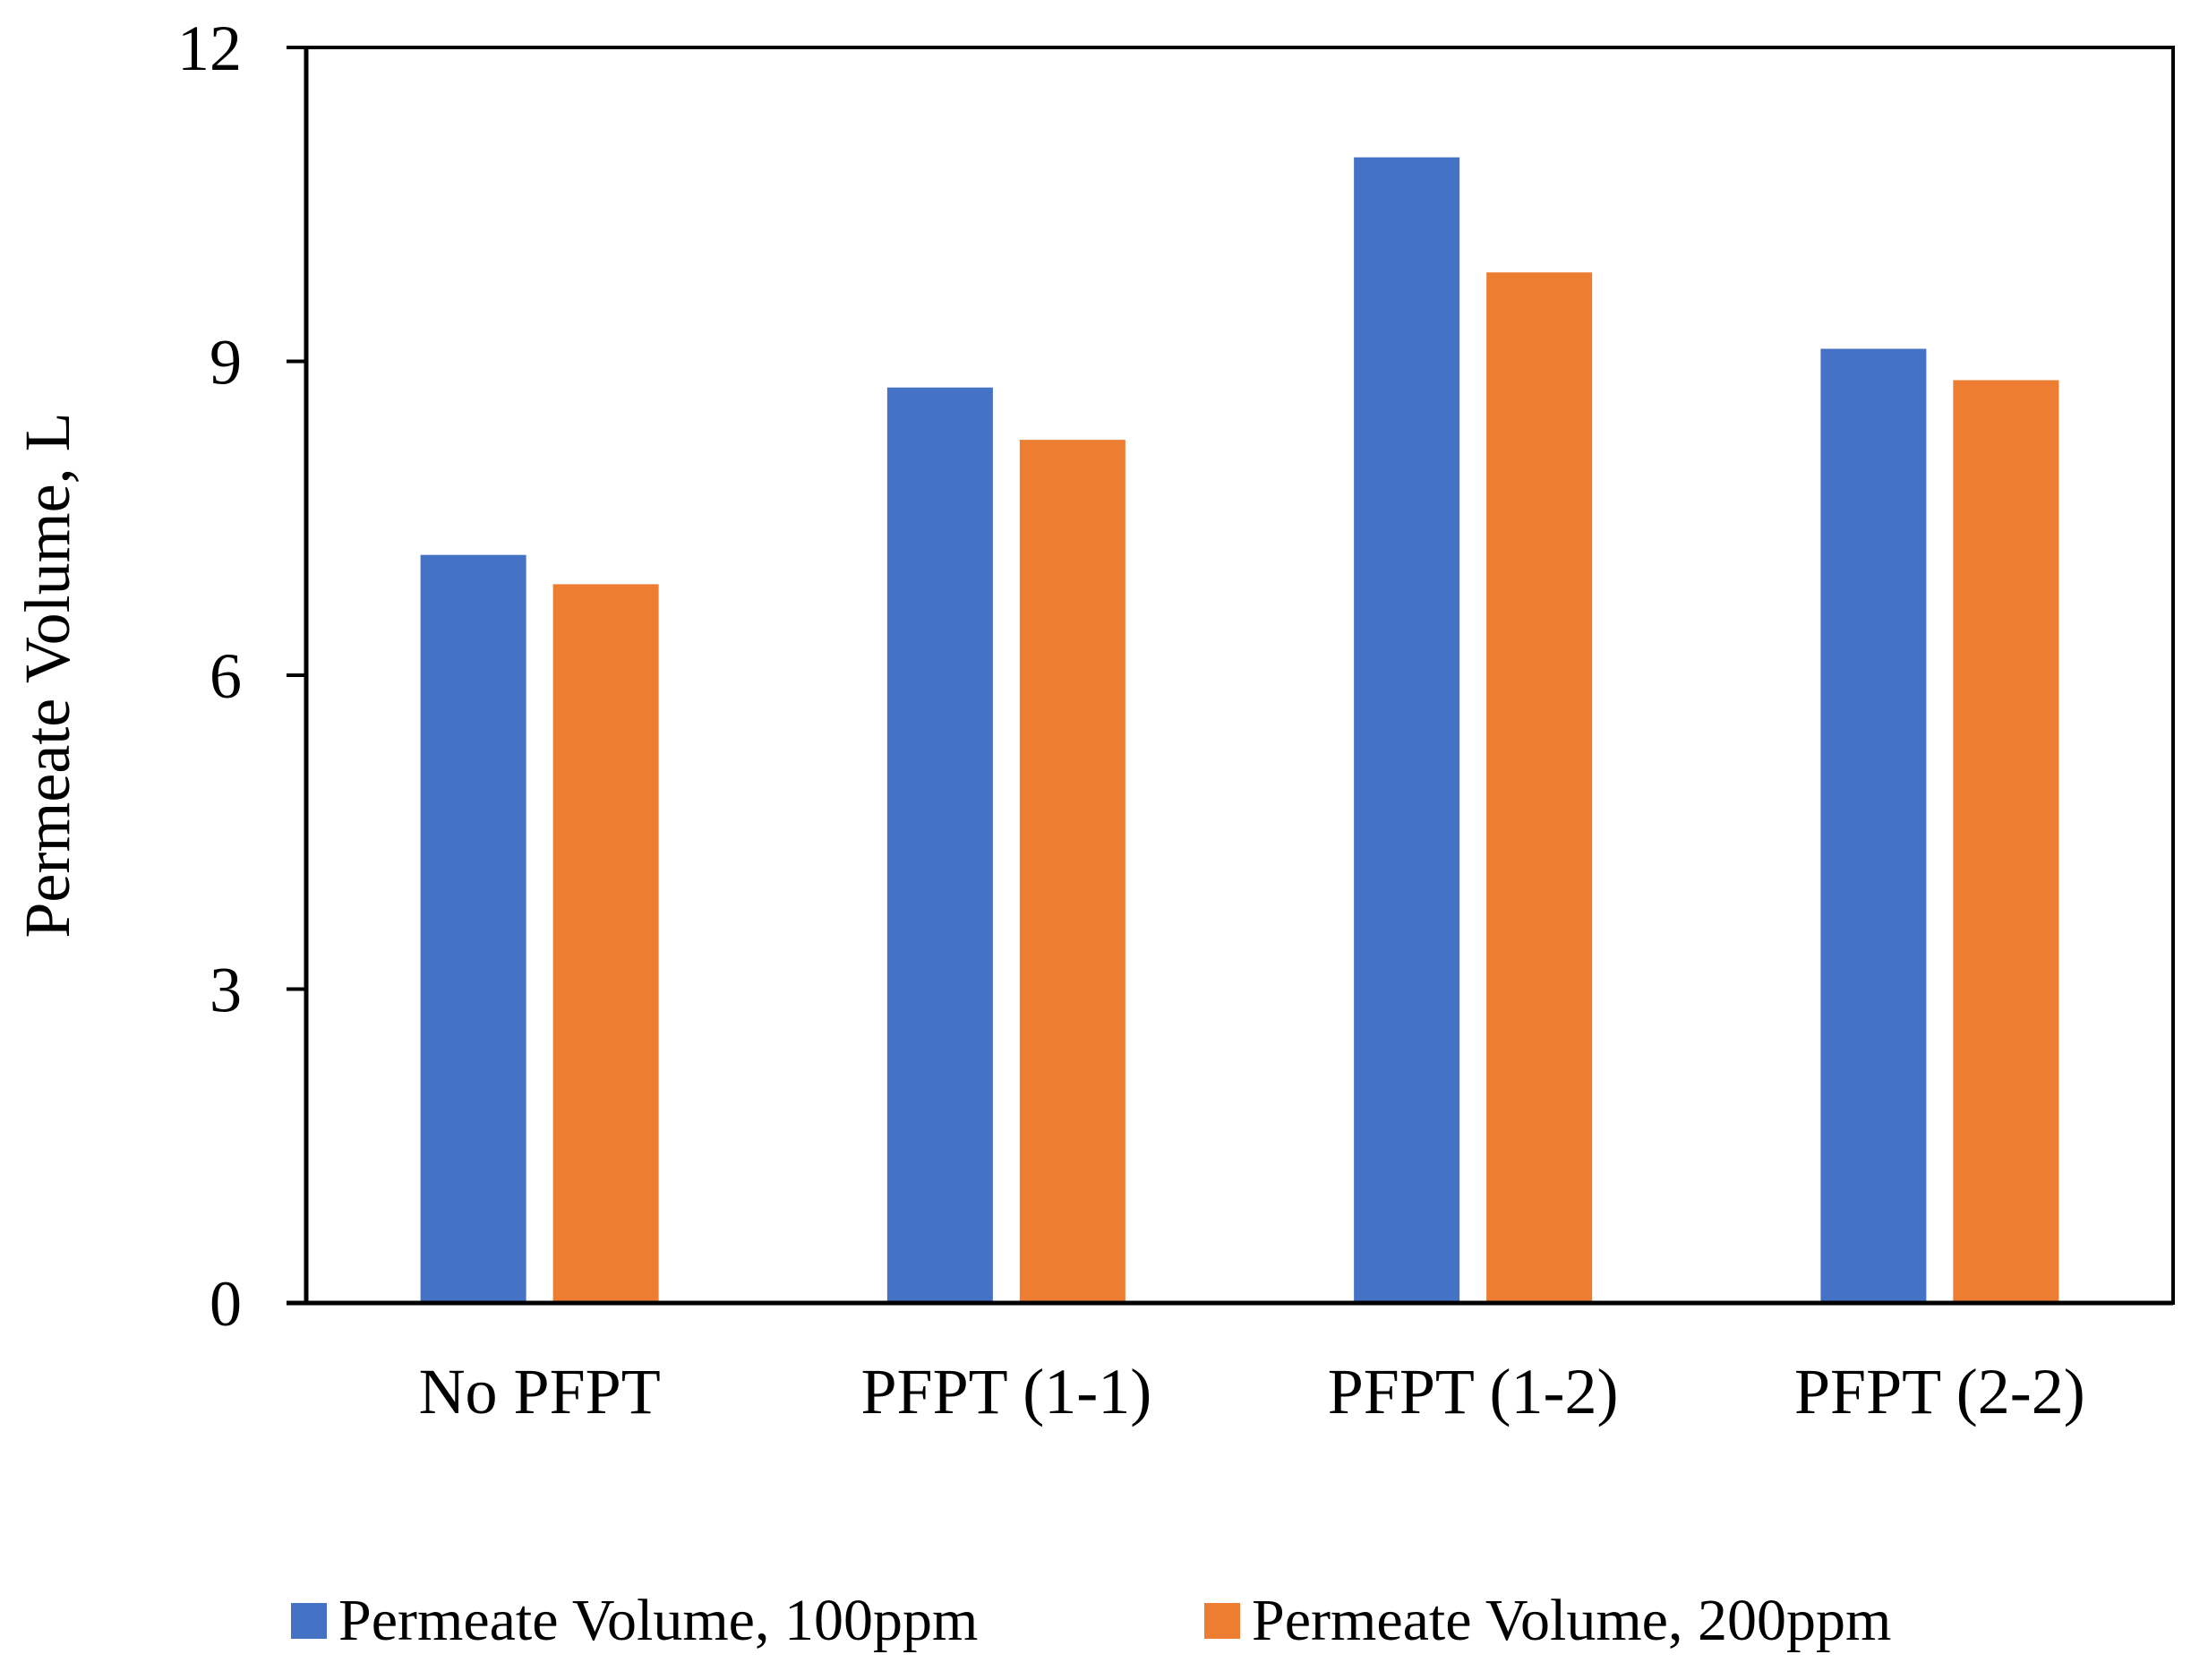 The image size is (2191, 1680). Describe the element at coordinates (226, 991) in the screenshot. I see `y-tick-label: 3` at that location.